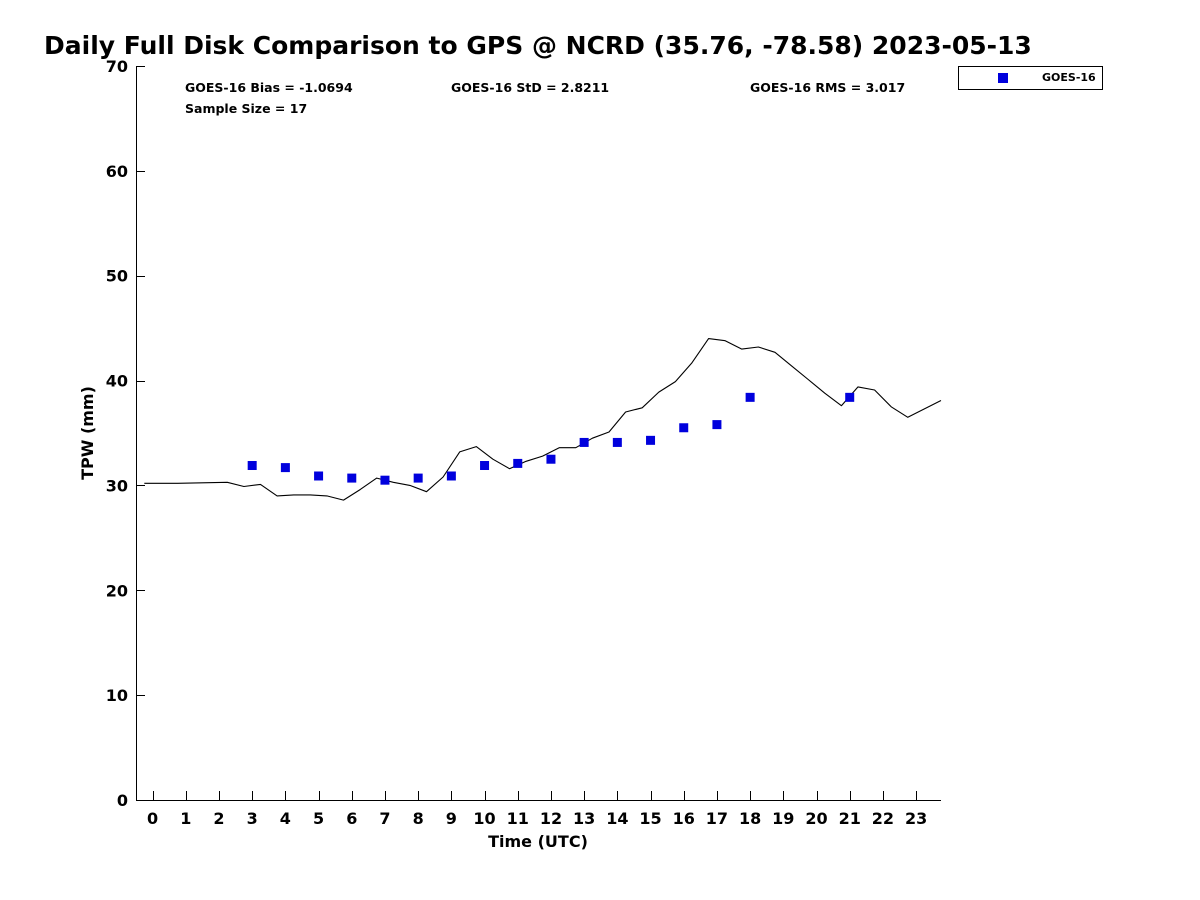 The width and height of the screenshot is (1200, 900). What do you see at coordinates (684, 818) in the screenshot?
I see `x-tick-label: 16` at bounding box center [684, 818].